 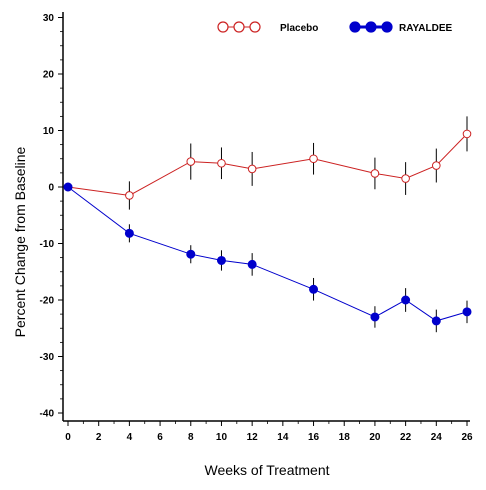 I want to click on x-tick-label: 8, so click(x=191, y=437).